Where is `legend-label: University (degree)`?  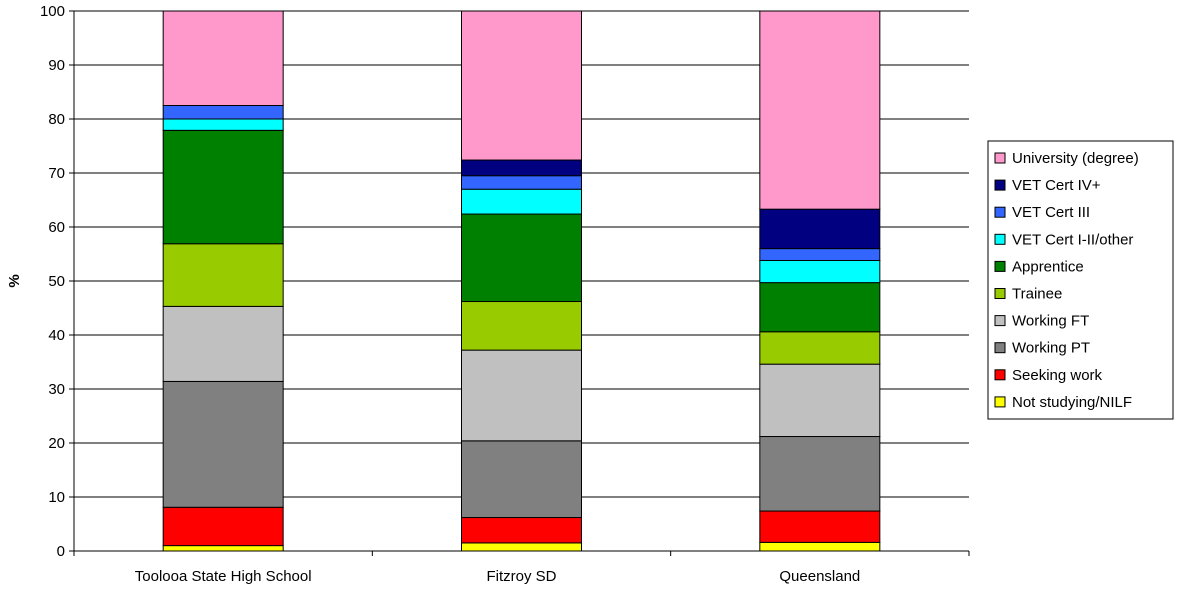 legend-label: University (degree) is located at coordinates (1075, 158).